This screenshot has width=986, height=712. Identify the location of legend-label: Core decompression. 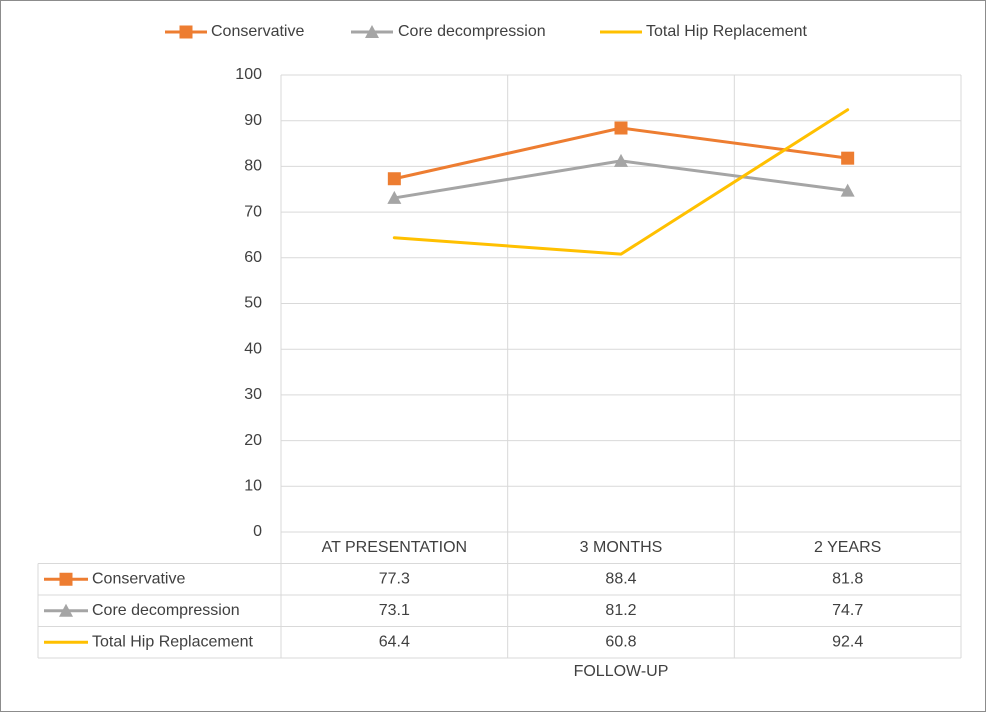
(472, 31).